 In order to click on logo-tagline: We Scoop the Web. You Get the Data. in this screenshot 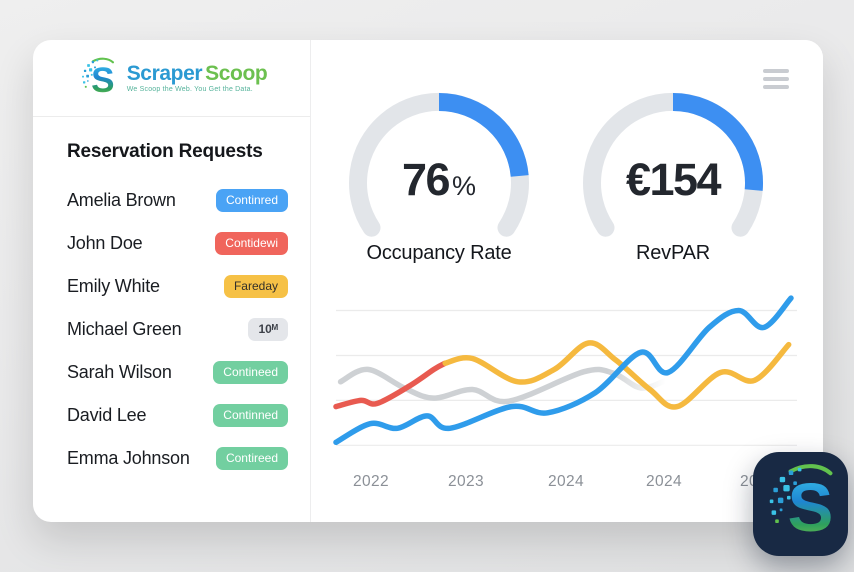, I will do `click(189, 89)`.